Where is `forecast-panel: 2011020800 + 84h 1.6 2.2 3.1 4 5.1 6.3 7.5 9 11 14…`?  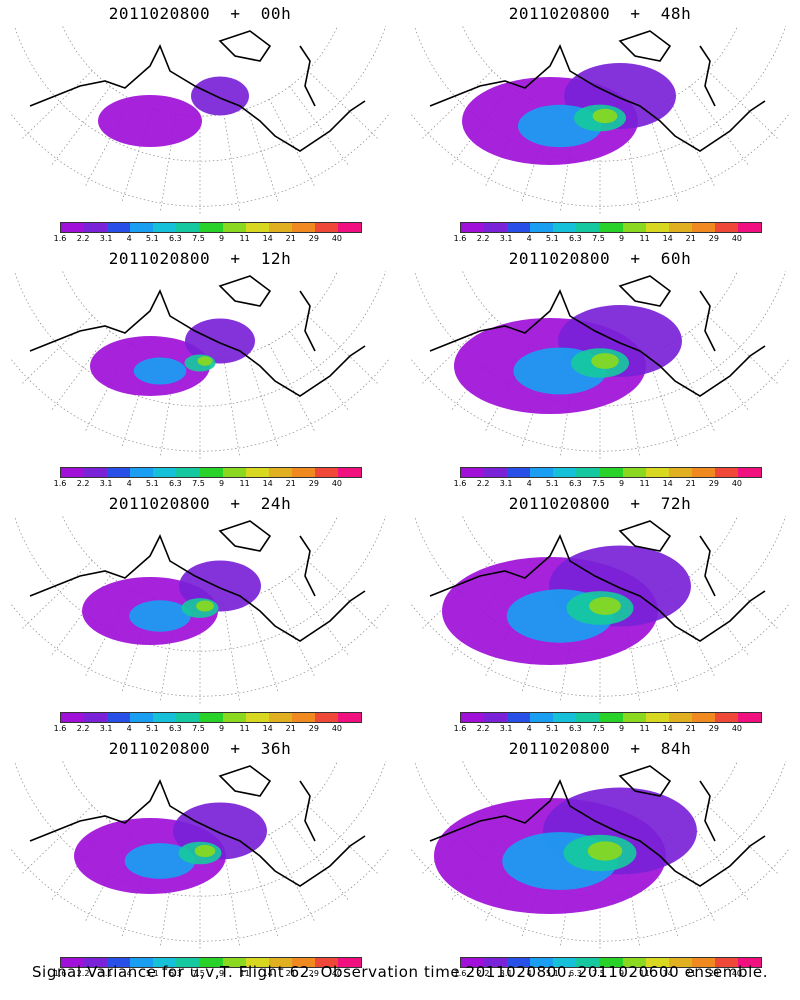 forecast-panel: 2011020800 + 84h 1.6 2.2 3.1 4 5.1 6.3 7.5 9 11 14… is located at coordinates (600, 857).